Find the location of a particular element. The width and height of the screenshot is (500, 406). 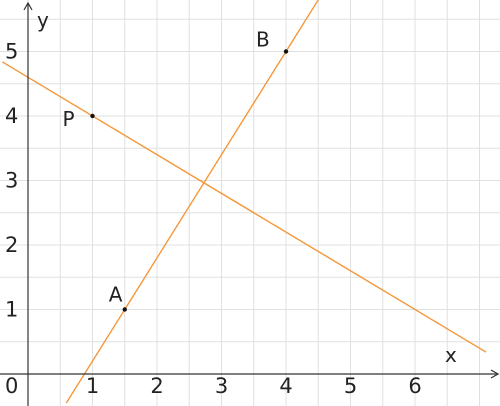

point-b-marker is located at coordinates (286, 51).